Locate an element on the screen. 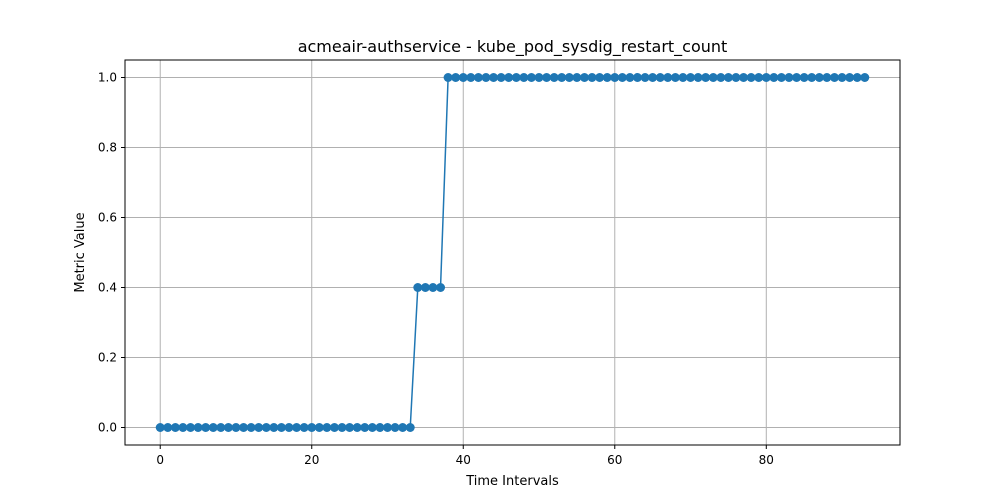 The image size is (1000, 500). y-tick-label: 0.6 is located at coordinates (107, 218).